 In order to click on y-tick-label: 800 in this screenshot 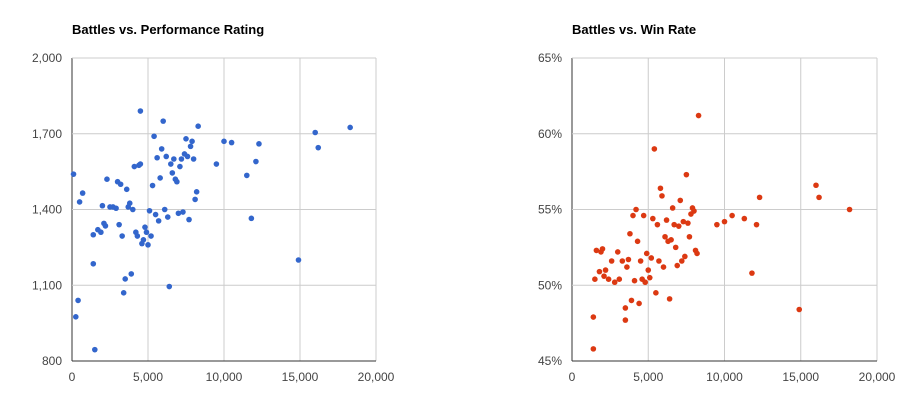, I will do `click(52, 361)`.